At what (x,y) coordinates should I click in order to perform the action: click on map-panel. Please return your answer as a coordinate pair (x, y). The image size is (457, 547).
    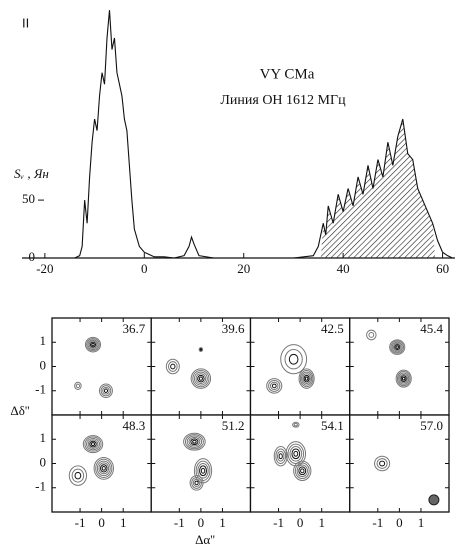
    Looking at the image, I should click on (300, 366).